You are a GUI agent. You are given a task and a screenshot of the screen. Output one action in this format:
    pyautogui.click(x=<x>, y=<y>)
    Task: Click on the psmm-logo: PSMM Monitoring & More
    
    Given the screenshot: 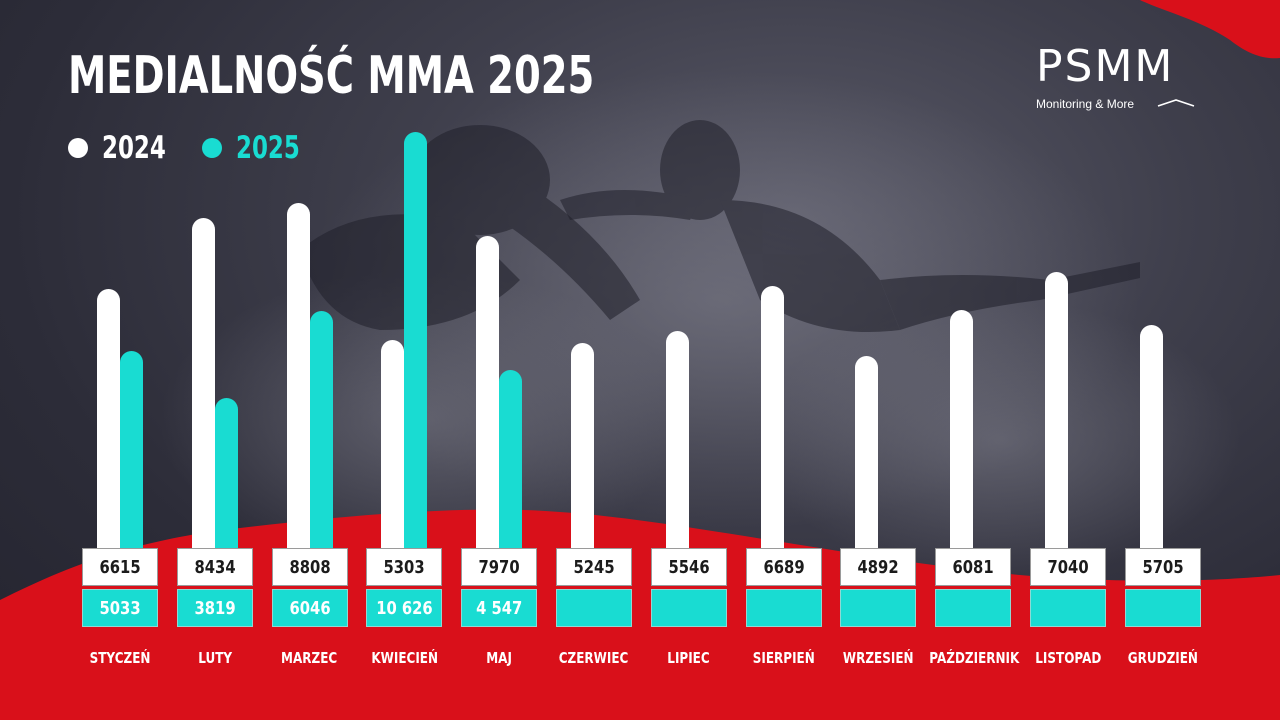 What is the action you would take?
    pyautogui.click(x=1121, y=80)
    